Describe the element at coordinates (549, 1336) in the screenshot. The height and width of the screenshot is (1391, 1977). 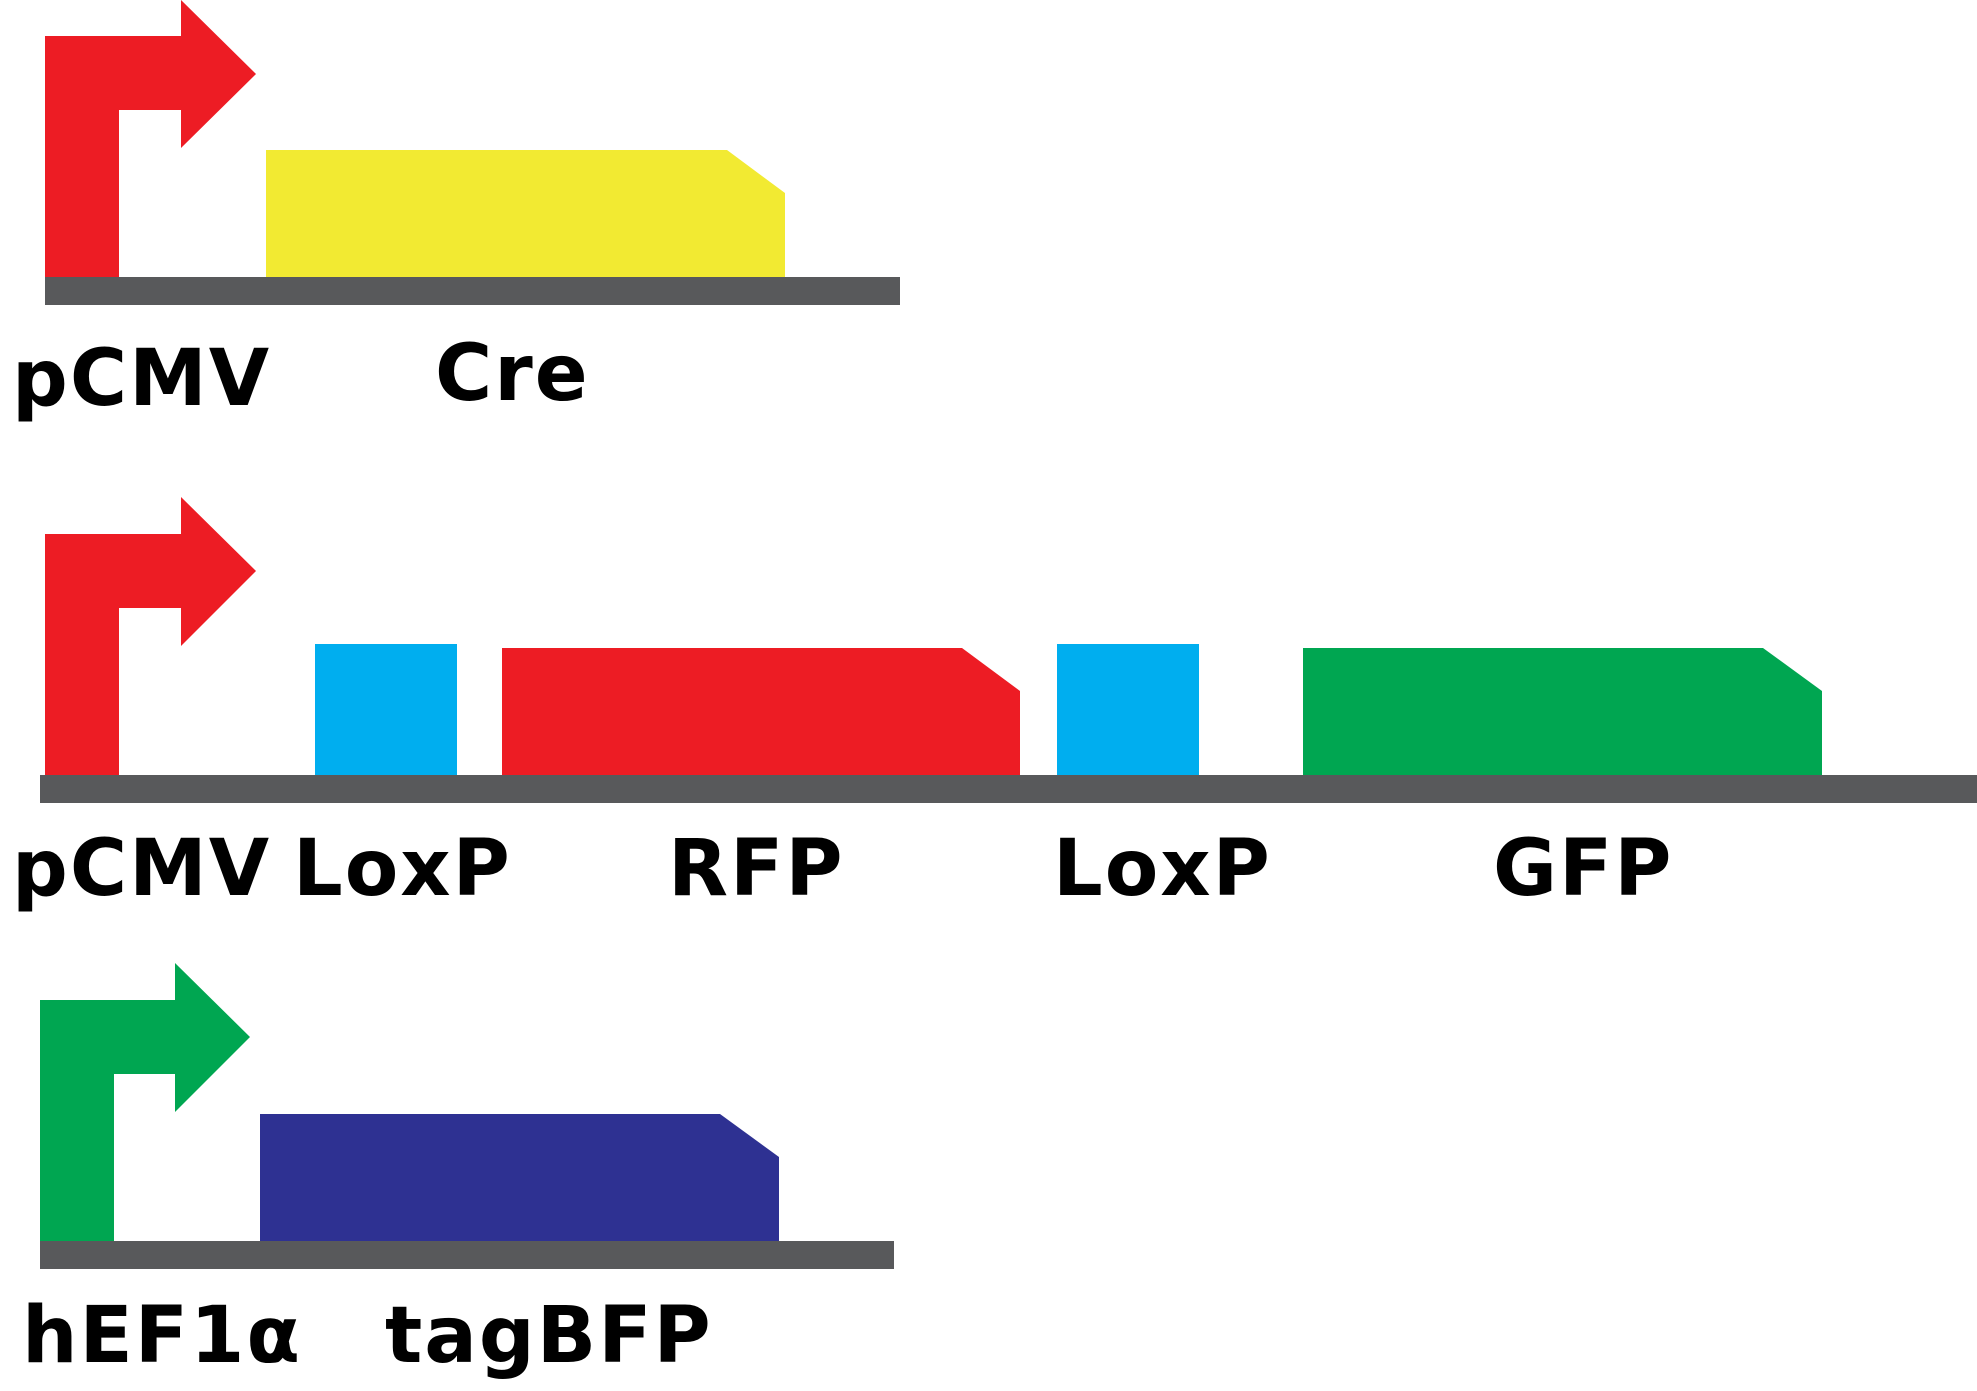
I see `gene-label-tagbfp: tagBFP` at that location.